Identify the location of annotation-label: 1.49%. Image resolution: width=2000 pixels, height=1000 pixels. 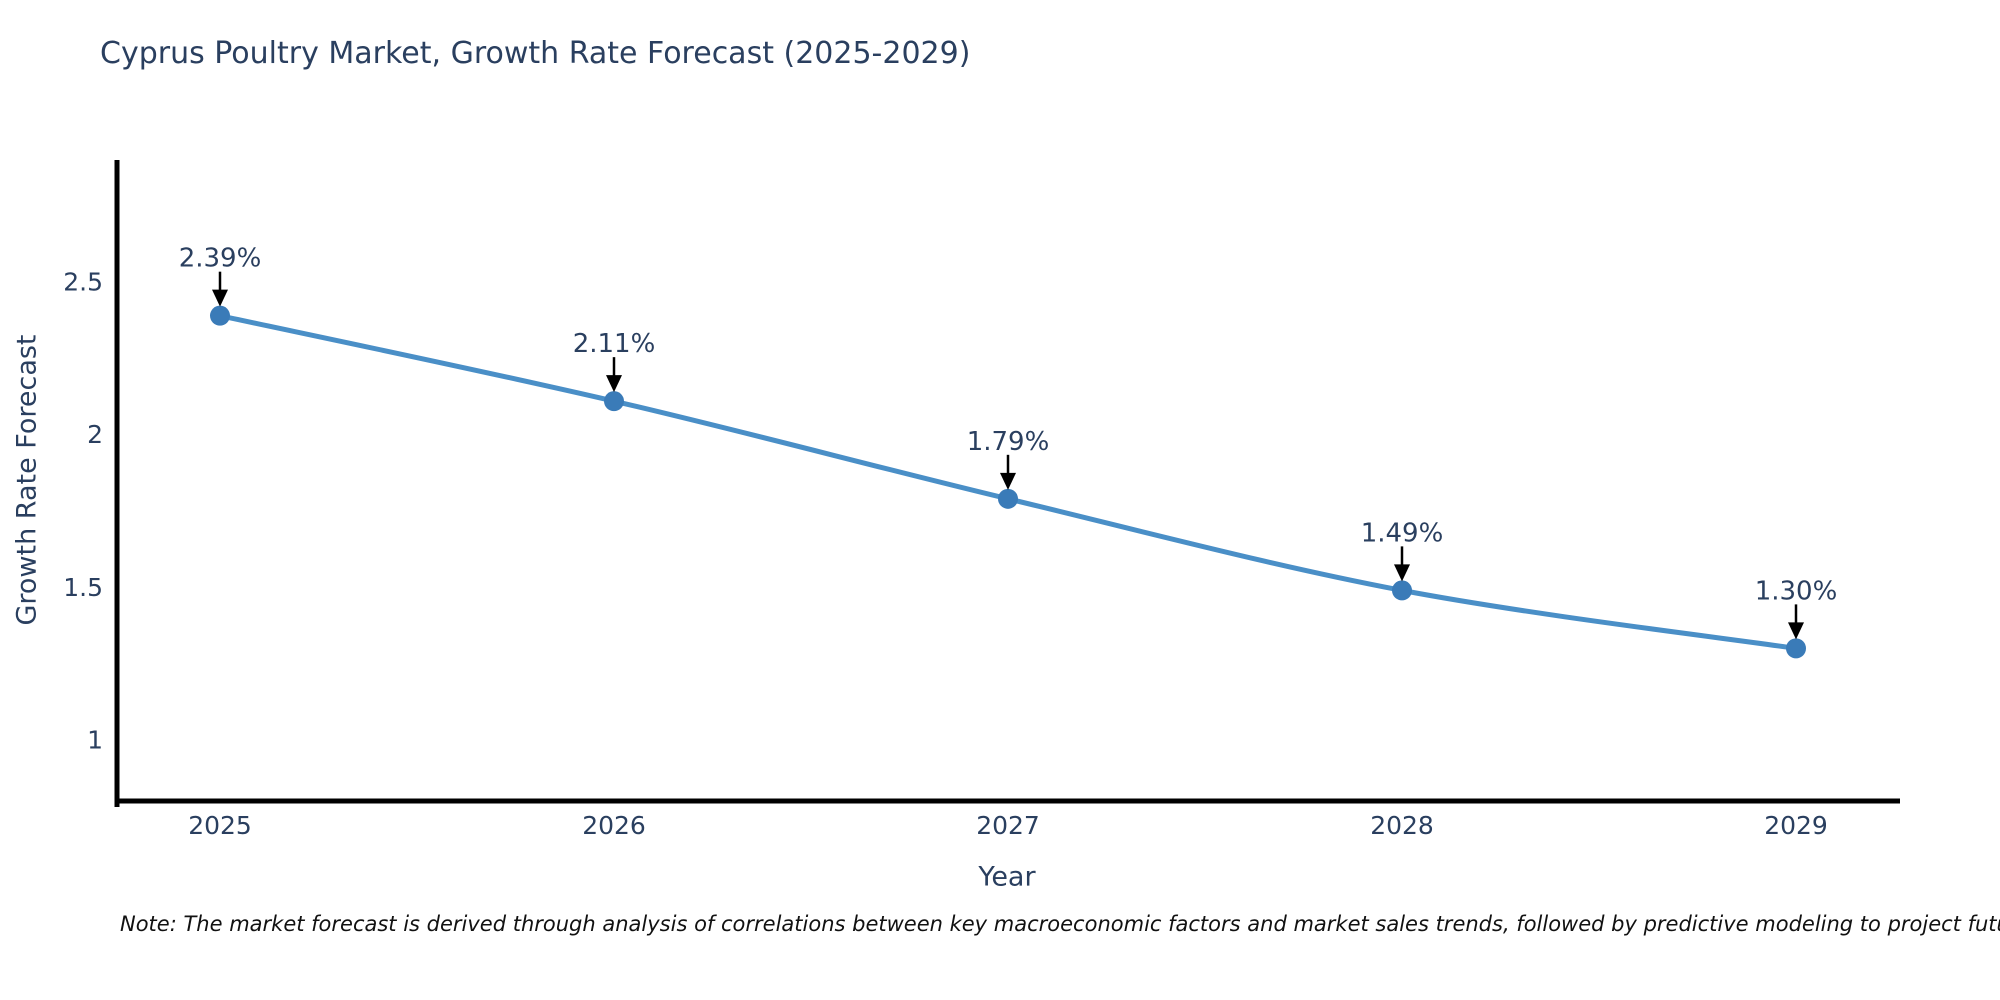
(1402, 533).